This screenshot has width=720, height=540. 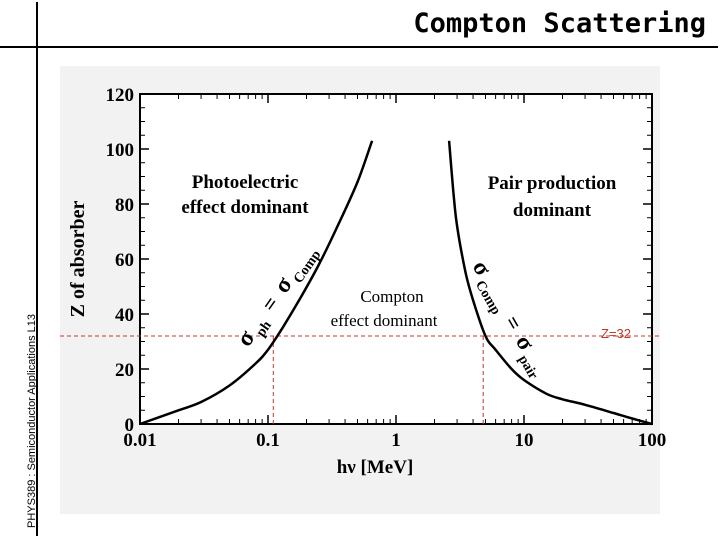 I want to click on x-tick-label: 0.1, so click(x=268, y=440).